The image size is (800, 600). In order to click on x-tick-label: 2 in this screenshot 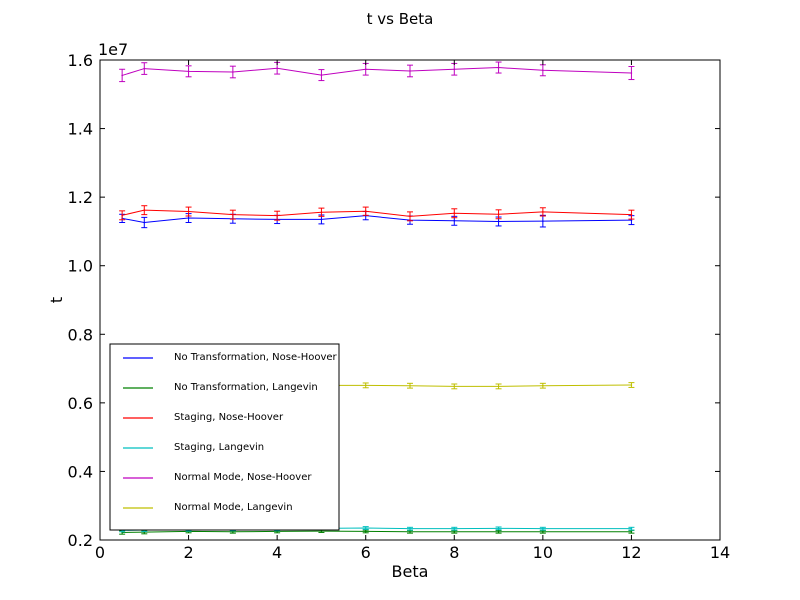, I will do `click(188, 552)`.